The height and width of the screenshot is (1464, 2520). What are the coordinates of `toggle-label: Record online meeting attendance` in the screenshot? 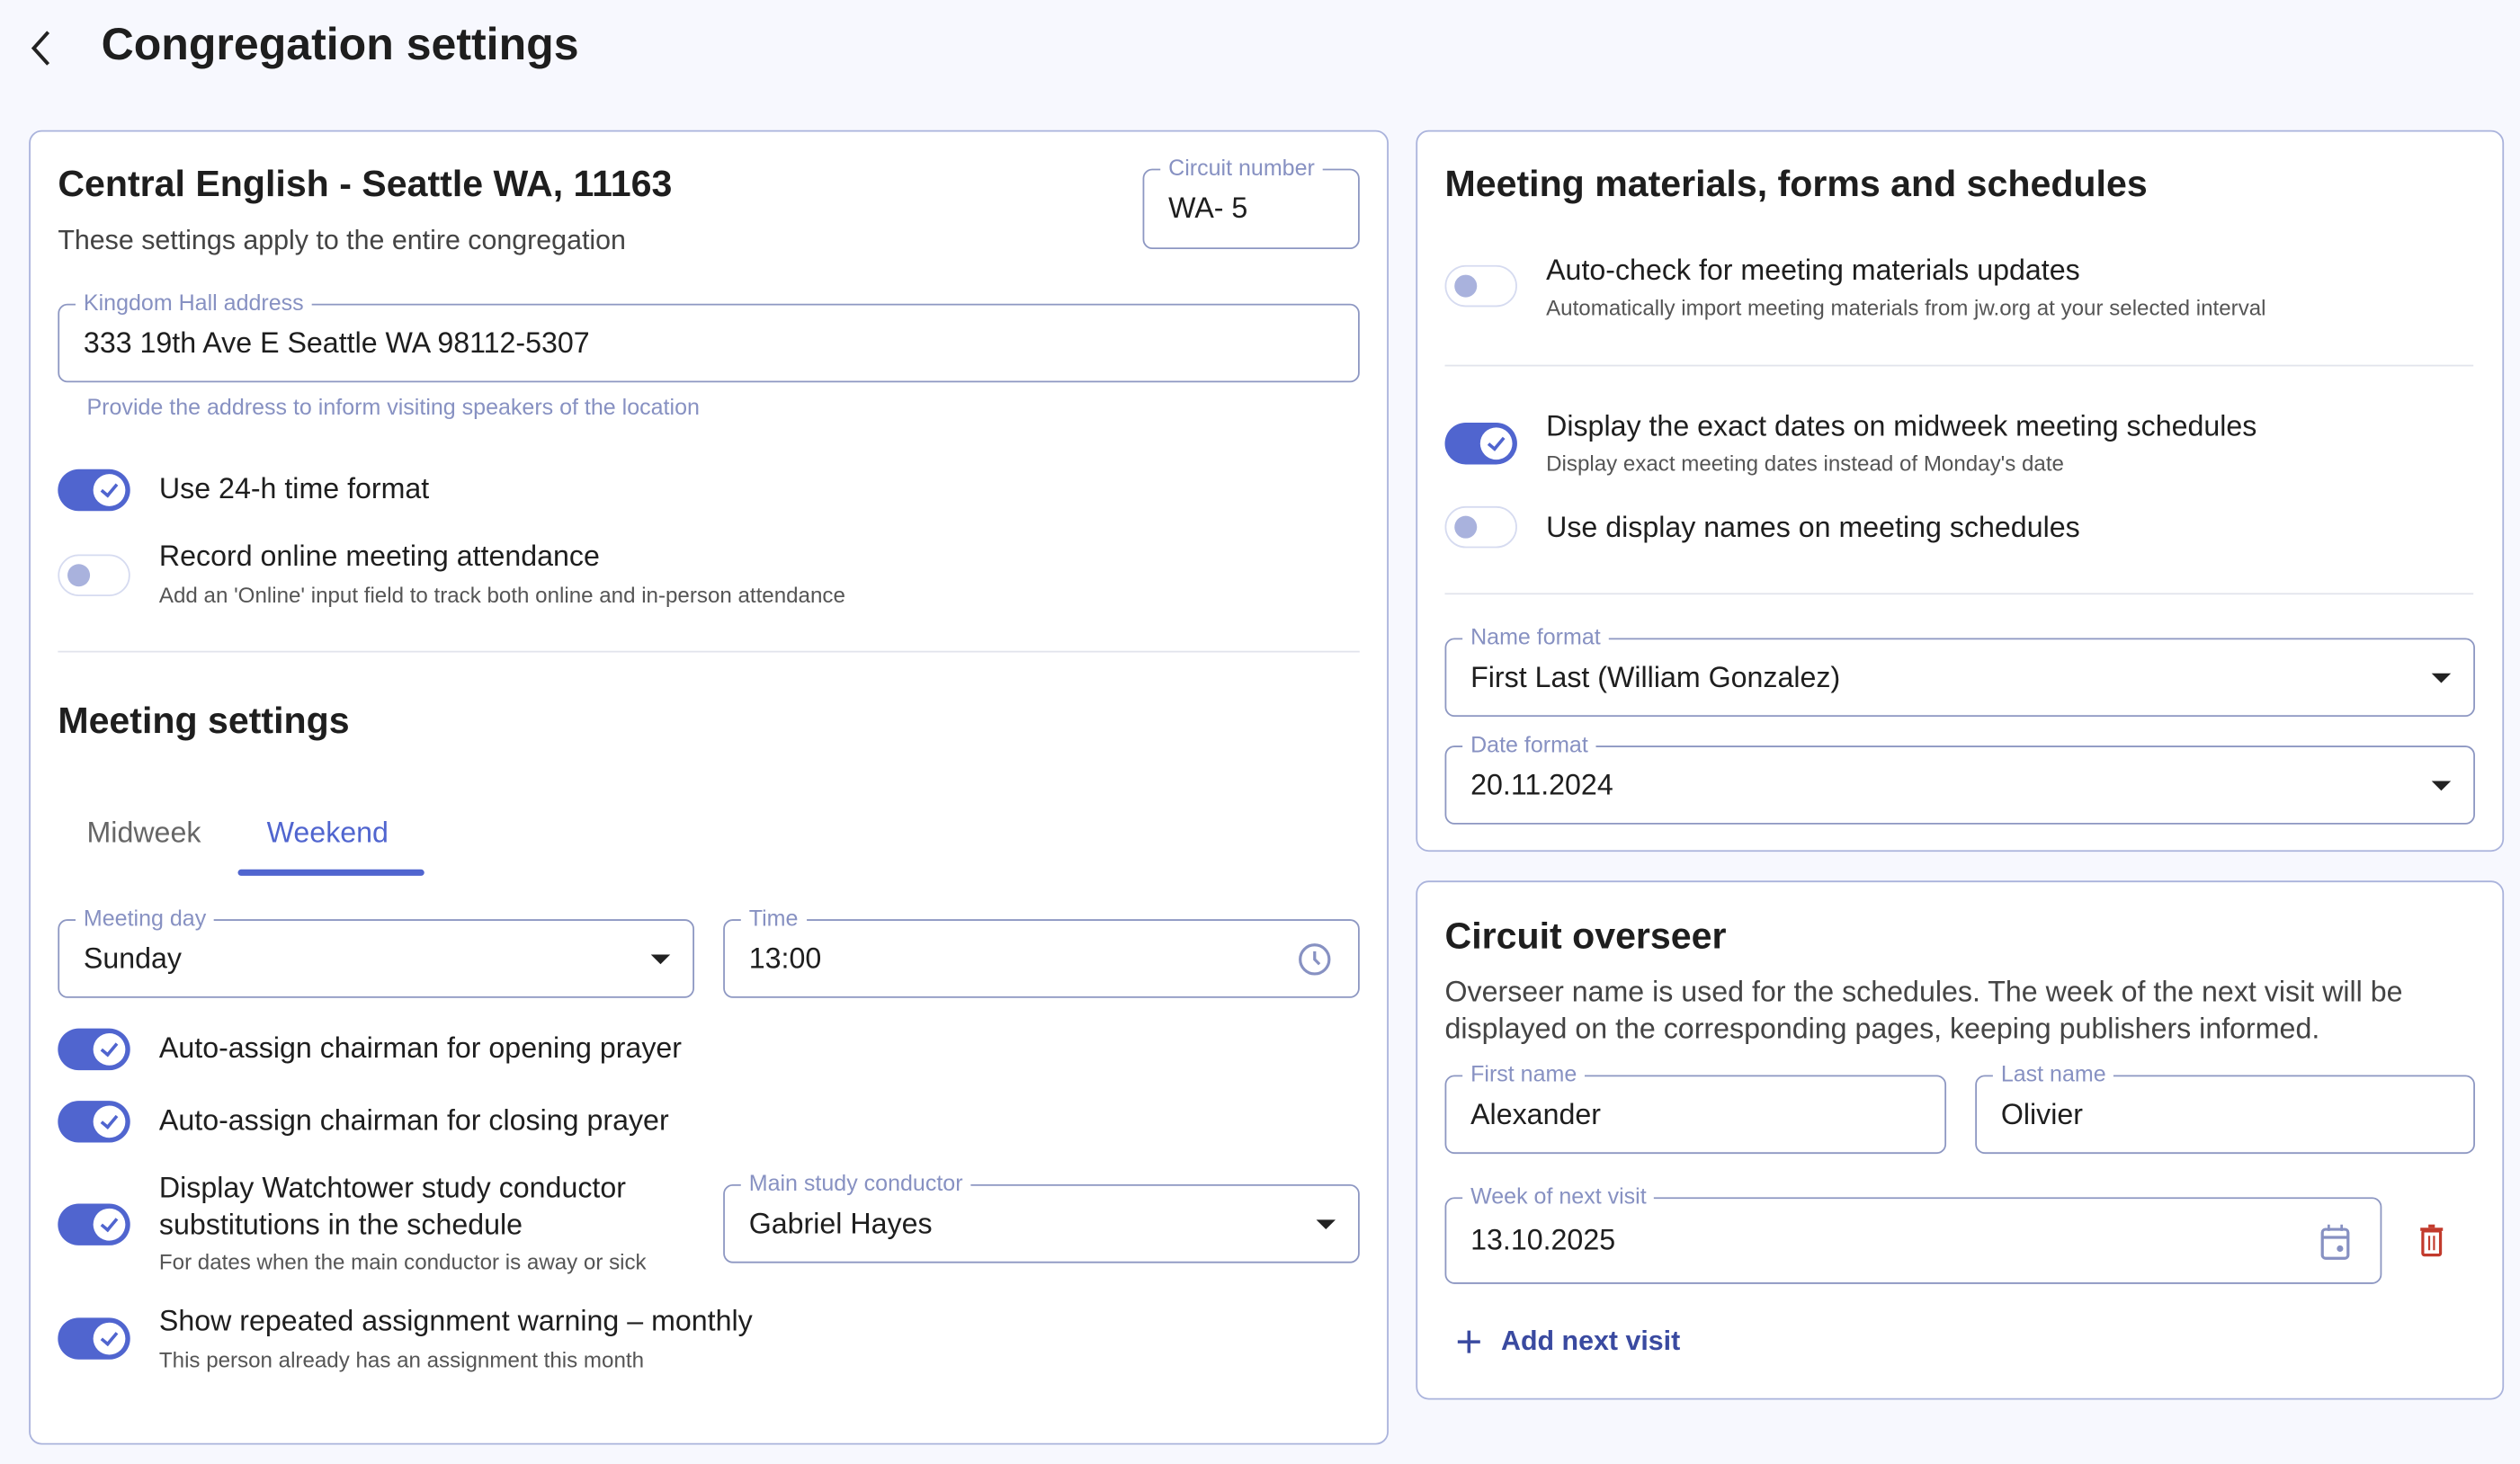 It's located at (379, 556).